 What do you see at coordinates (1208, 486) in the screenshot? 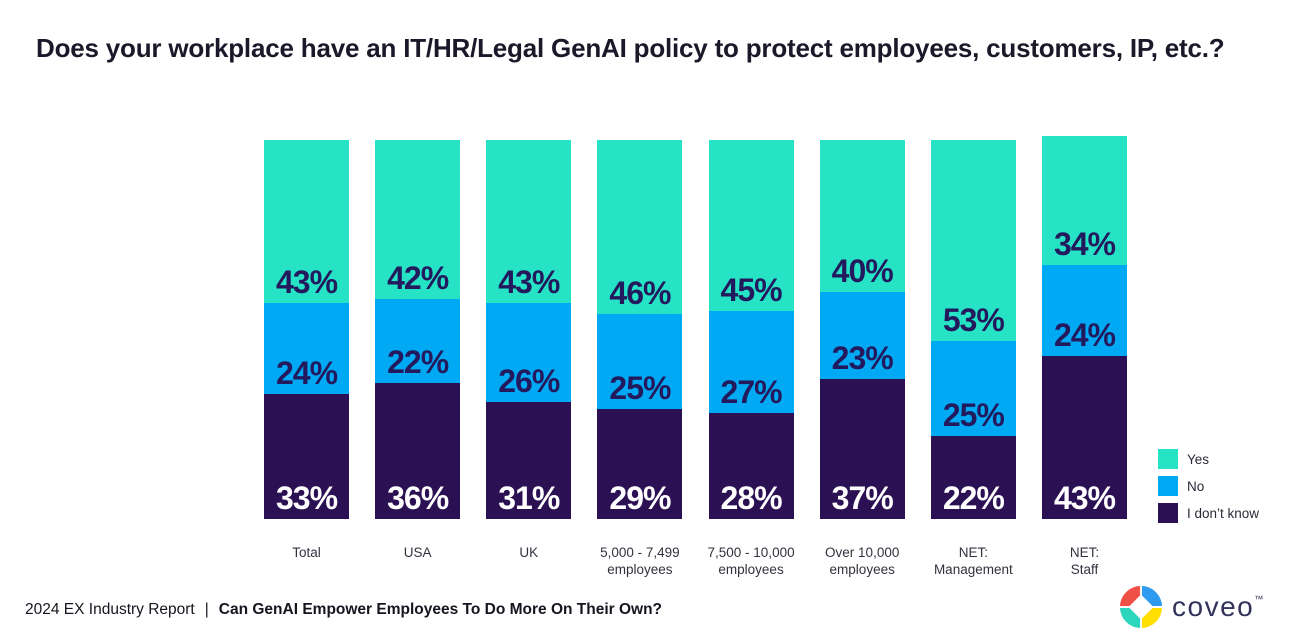
I see `legend-item-no: No` at bounding box center [1208, 486].